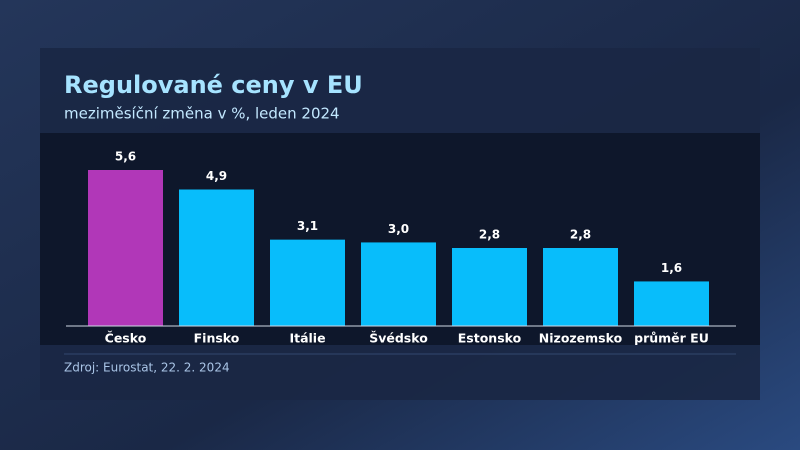 The image size is (800, 450). What do you see at coordinates (125, 157) in the screenshot?
I see `value-label: 5,6` at bounding box center [125, 157].